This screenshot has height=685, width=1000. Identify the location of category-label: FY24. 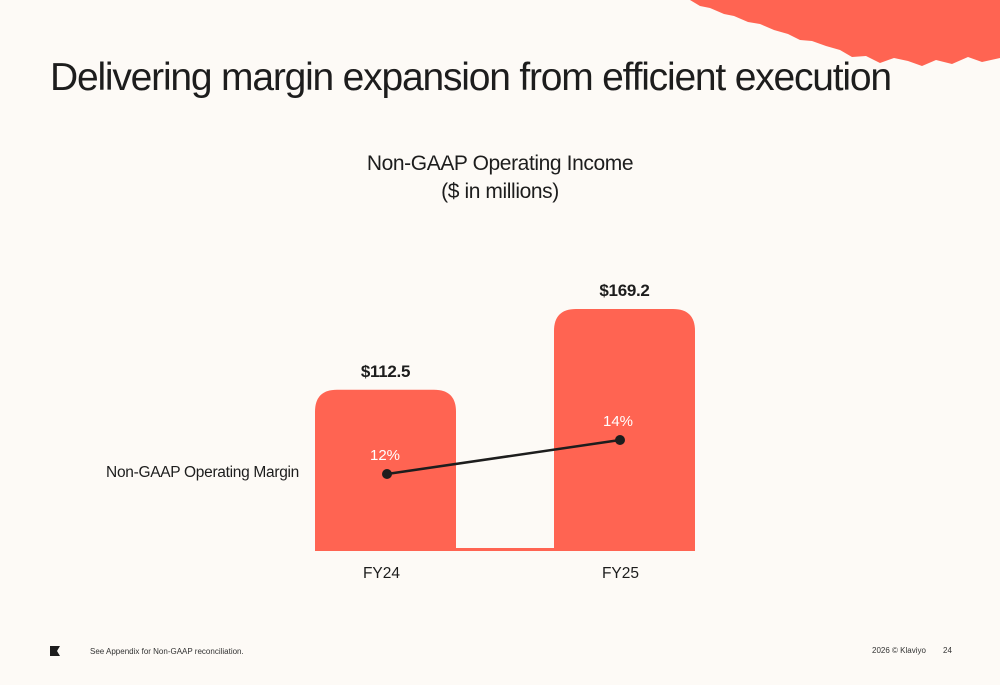
(381, 573).